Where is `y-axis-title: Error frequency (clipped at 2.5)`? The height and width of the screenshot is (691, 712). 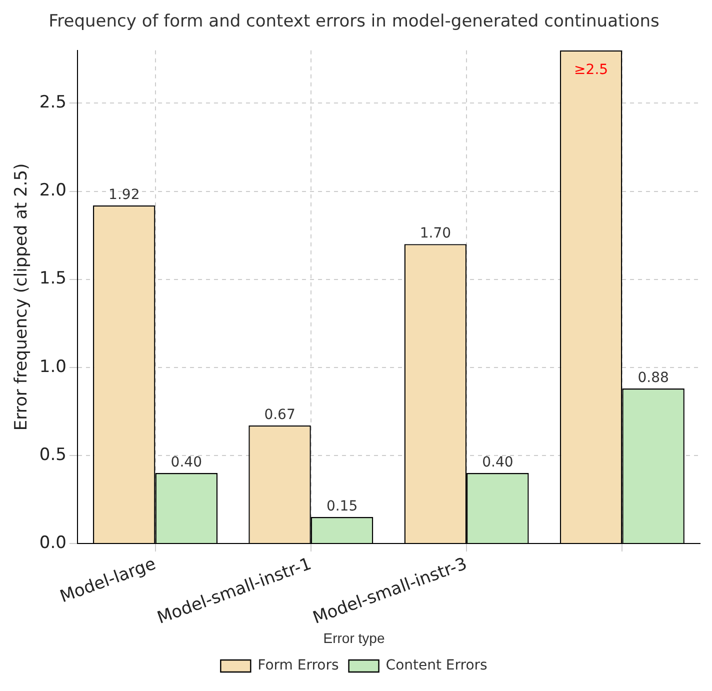 y-axis-title: Error frequency (clipped at 2.5) is located at coordinates (22, 297).